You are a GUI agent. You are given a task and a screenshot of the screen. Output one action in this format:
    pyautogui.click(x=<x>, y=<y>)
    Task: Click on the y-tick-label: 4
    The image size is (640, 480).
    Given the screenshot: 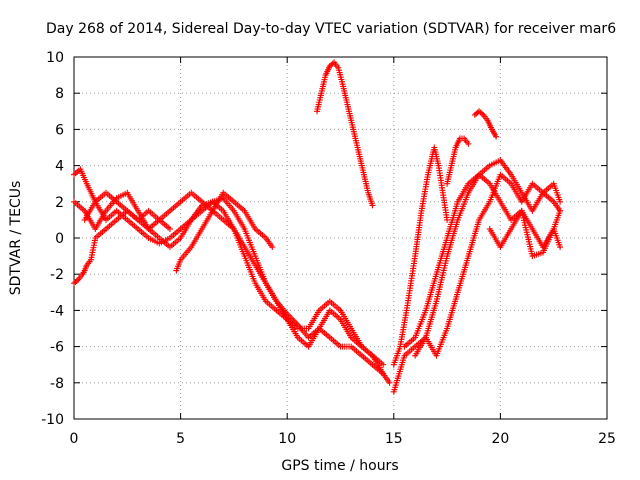 What is the action you would take?
    pyautogui.click(x=59, y=167)
    